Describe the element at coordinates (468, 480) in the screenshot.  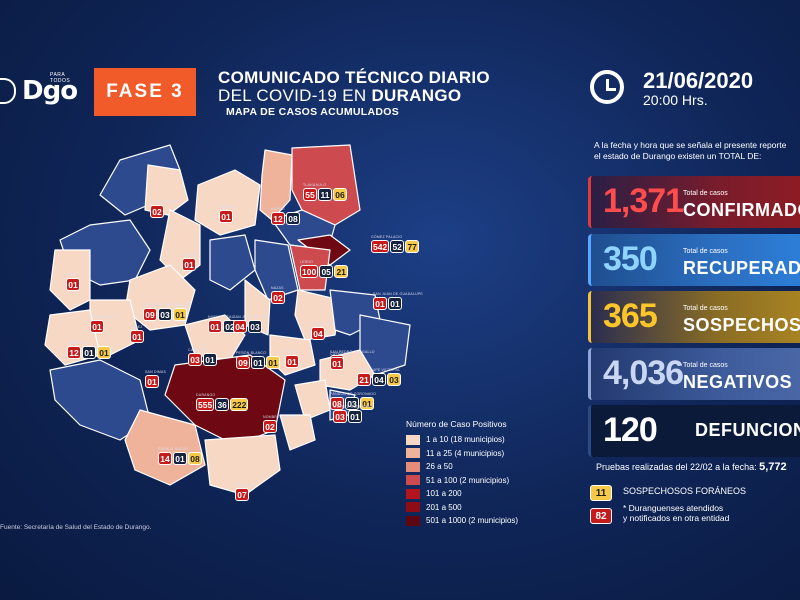
I see `legend-label: 51 a 100 (2 municipios)` at that location.